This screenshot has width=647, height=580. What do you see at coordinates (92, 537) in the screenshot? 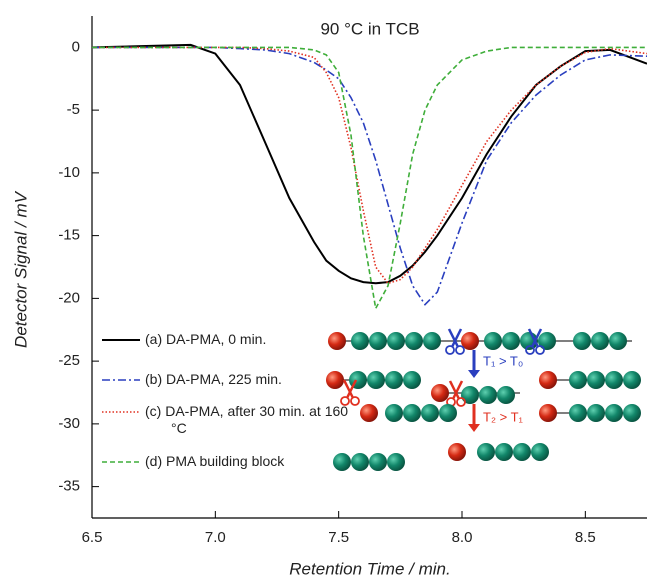
I see `x-tick-label: 6.5` at bounding box center [92, 537].